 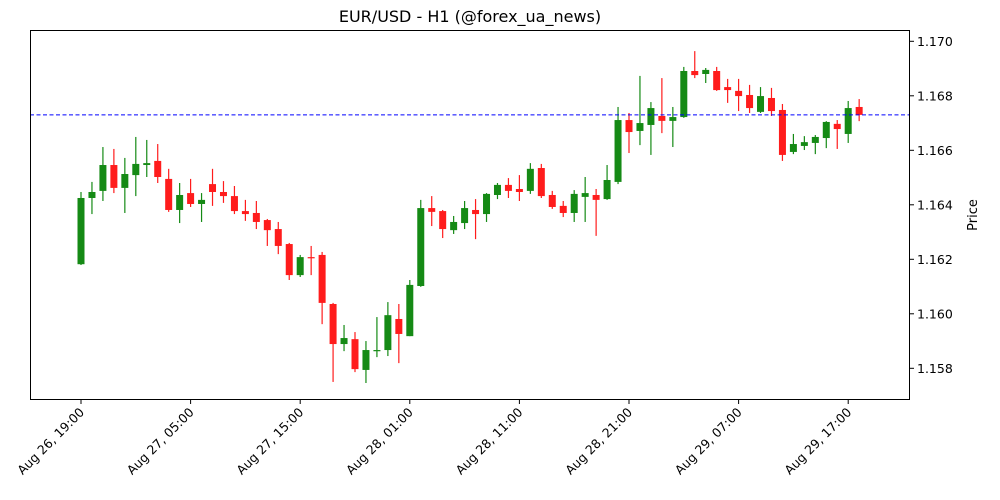 I want to click on y-axis: 1.158 1.160 1.162 1.164 1.166 1.168 1.170, so click(x=931, y=205).